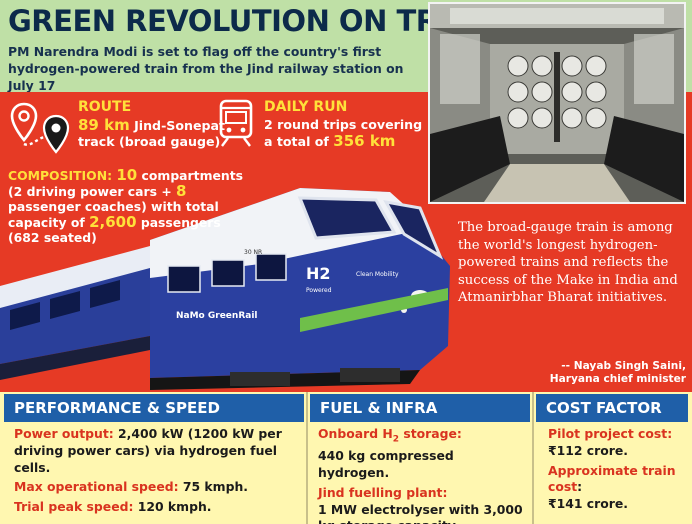  Describe the element at coordinates (588, 450) in the screenshot. I see `pilot-cost-value: ₹112 crore.` at that location.